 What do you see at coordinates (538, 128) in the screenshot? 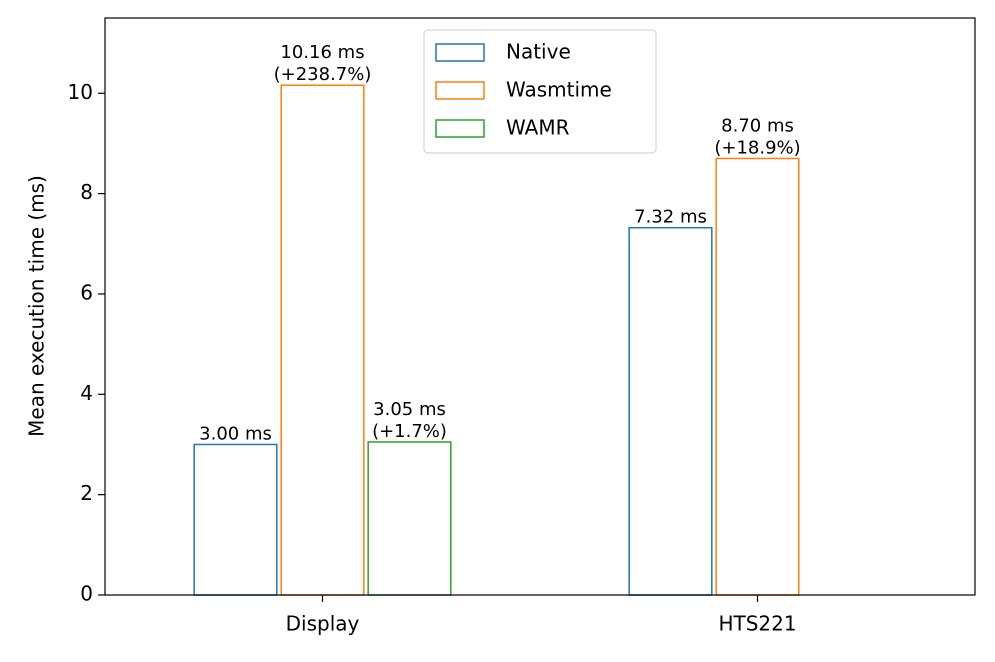
I see `legend-label: WAMR` at bounding box center [538, 128].